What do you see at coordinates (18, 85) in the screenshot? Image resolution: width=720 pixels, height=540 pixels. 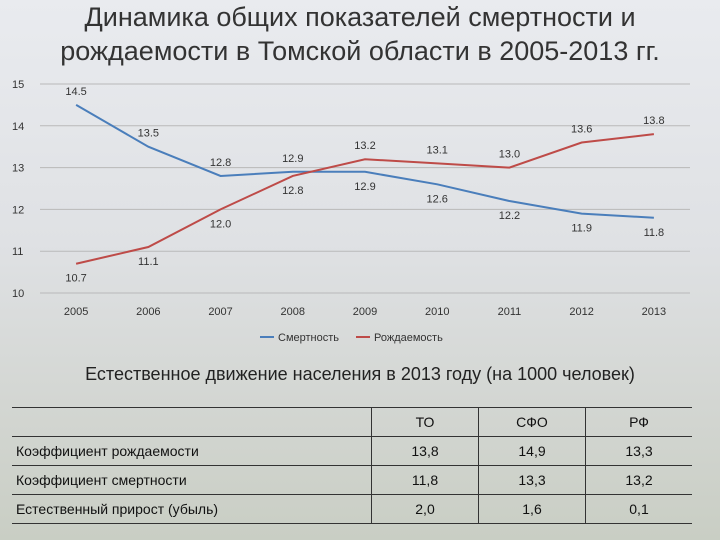 I see `y-tick-label: 15` at bounding box center [18, 85].